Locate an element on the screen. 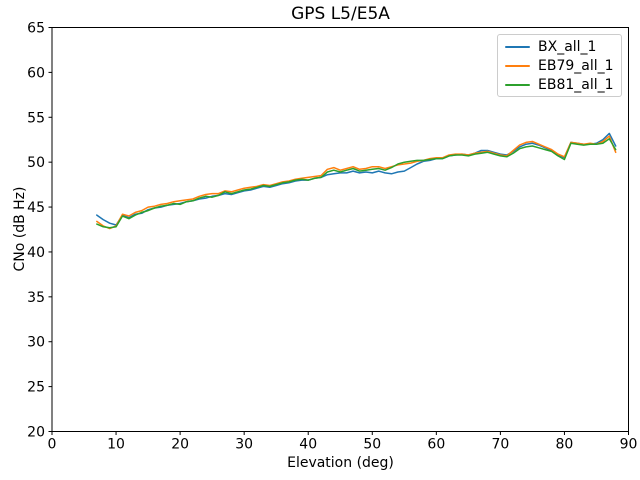 This screenshot has height=480, width=640. x-tick-label: 50 is located at coordinates (372, 445).